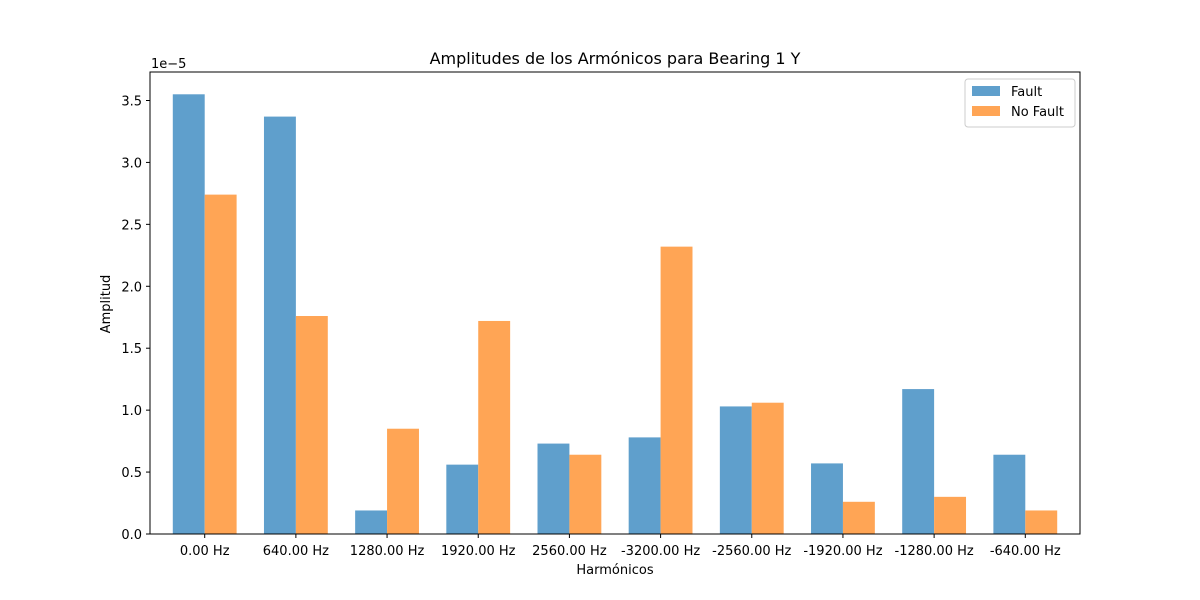 This screenshot has width=1200, height=600. Describe the element at coordinates (986, 111) in the screenshot. I see `legend-swatch-no-fault` at that location.